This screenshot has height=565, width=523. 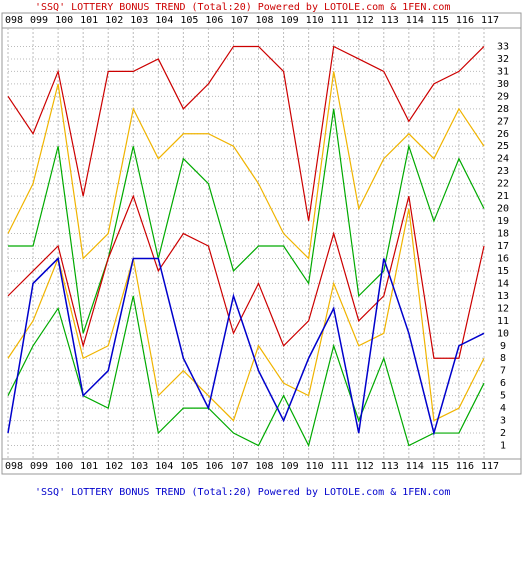 I want to click on y-tick-label: 24, so click(x=503, y=159).